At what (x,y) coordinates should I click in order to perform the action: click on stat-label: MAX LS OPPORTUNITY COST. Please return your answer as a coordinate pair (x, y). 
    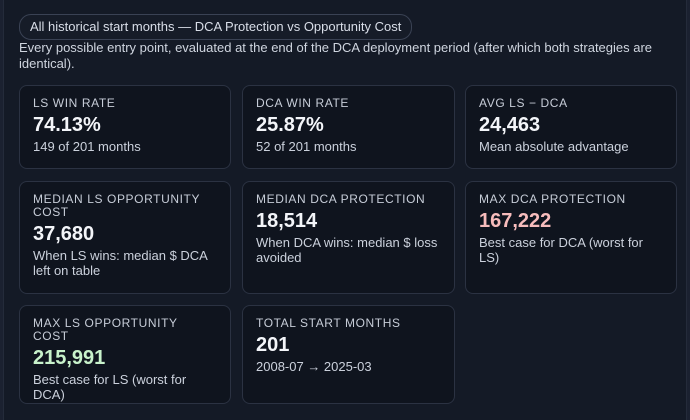
    Looking at the image, I should click on (105, 329).